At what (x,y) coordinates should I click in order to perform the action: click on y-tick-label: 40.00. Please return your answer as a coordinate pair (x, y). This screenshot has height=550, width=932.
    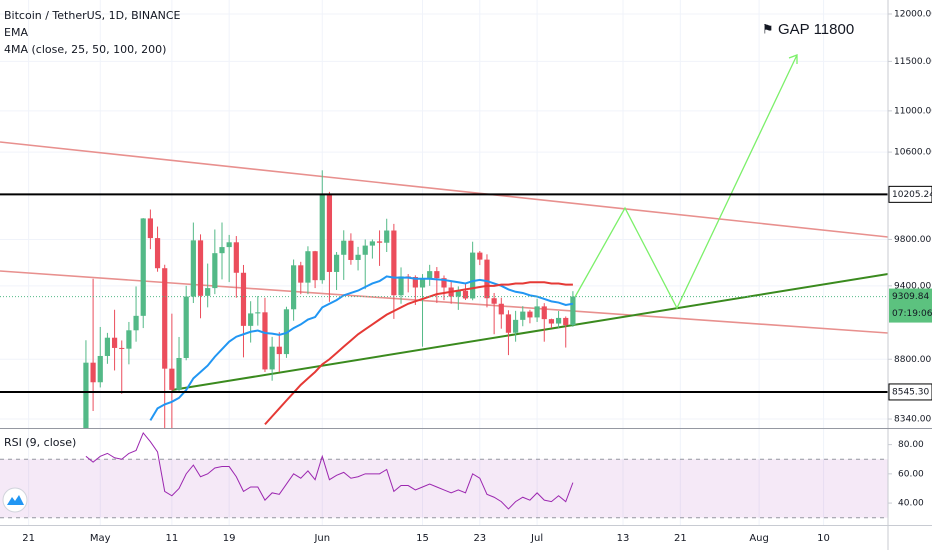
    Looking at the image, I should click on (911, 504).